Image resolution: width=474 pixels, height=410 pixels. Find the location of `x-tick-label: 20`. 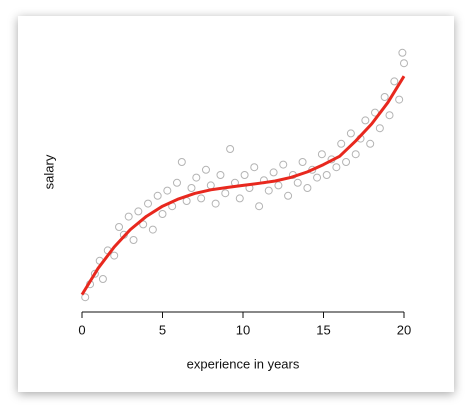

x-tick-label: 20 is located at coordinates (404, 329).